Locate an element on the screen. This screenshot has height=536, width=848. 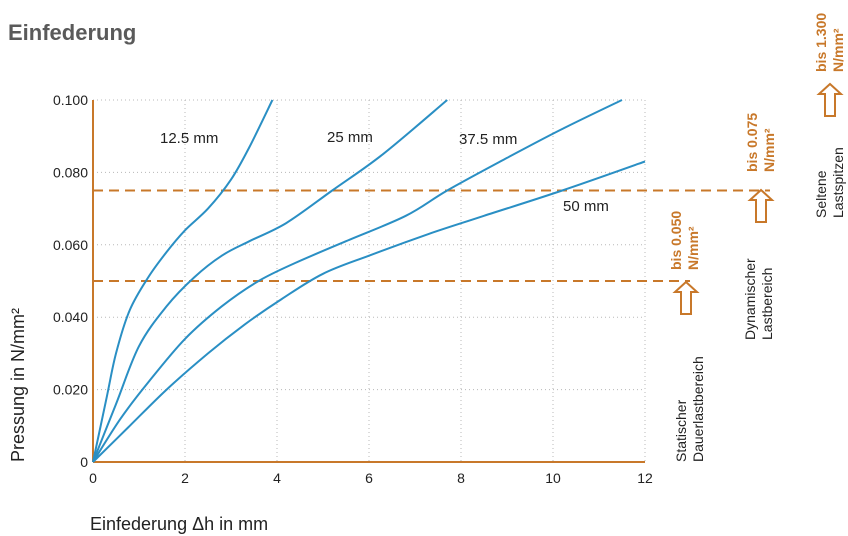
y-axis-label: Pressung in N/mm² is located at coordinates (18, 385).